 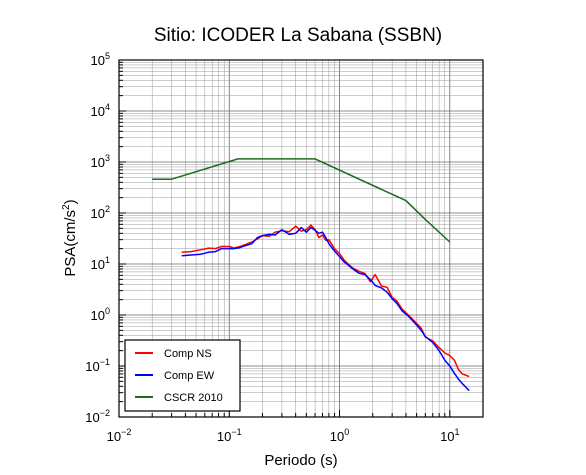 I want to click on legend-label-comp-ns: Comp NS, so click(x=188, y=354).